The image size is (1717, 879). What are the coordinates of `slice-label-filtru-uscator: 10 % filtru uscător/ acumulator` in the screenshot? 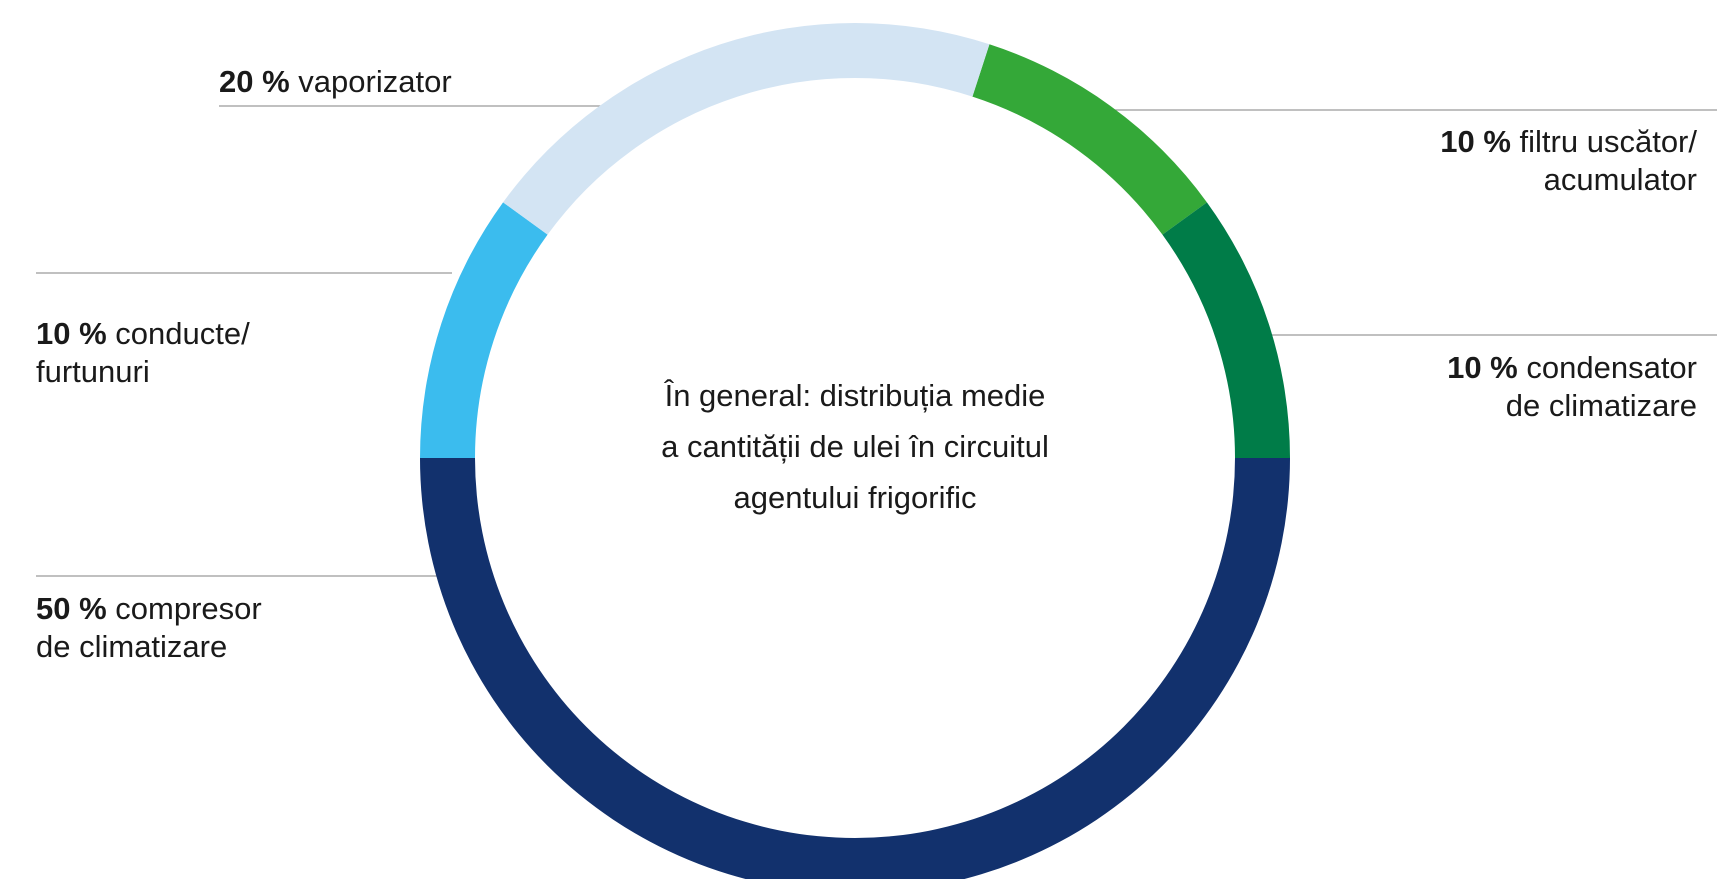 It's located at (1568, 161).